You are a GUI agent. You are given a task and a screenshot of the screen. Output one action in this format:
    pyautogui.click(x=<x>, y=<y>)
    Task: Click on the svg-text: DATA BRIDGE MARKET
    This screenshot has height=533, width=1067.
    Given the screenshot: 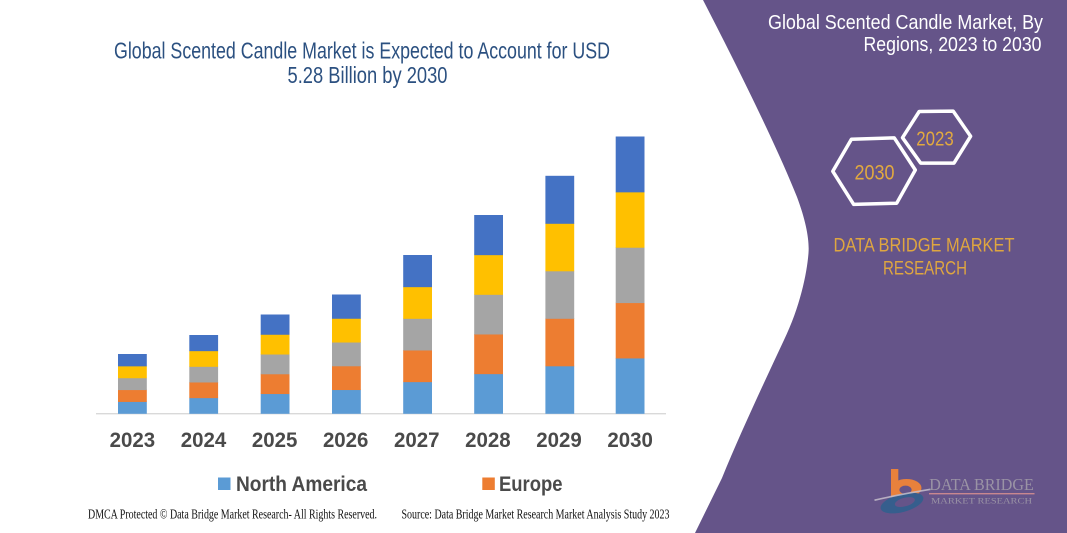 What is the action you would take?
    pyautogui.click(x=924, y=246)
    